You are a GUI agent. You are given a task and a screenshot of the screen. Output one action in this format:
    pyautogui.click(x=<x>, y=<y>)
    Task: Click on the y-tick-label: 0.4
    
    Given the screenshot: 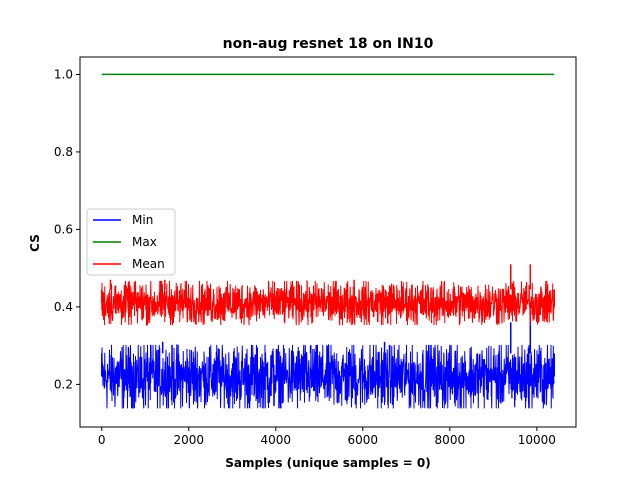 What is the action you would take?
    pyautogui.click(x=63, y=307)
    